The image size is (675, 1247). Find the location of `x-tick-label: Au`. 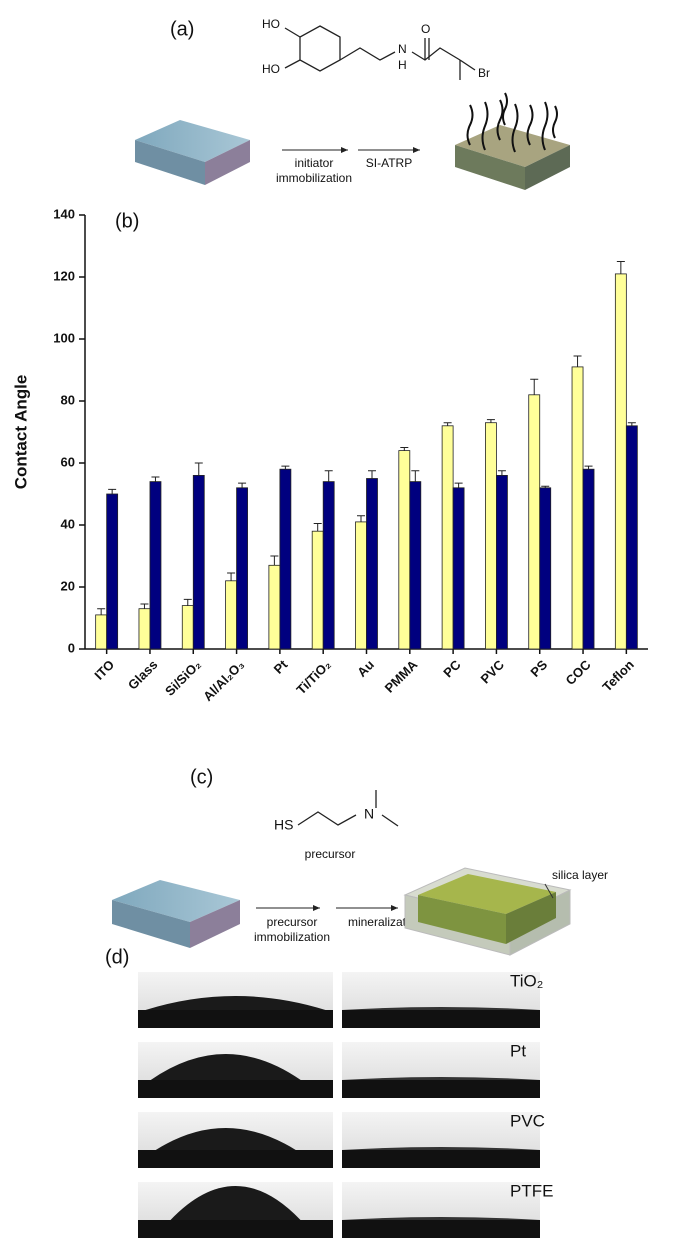

x-tick-label: Au is located at coordinates (365, 668).